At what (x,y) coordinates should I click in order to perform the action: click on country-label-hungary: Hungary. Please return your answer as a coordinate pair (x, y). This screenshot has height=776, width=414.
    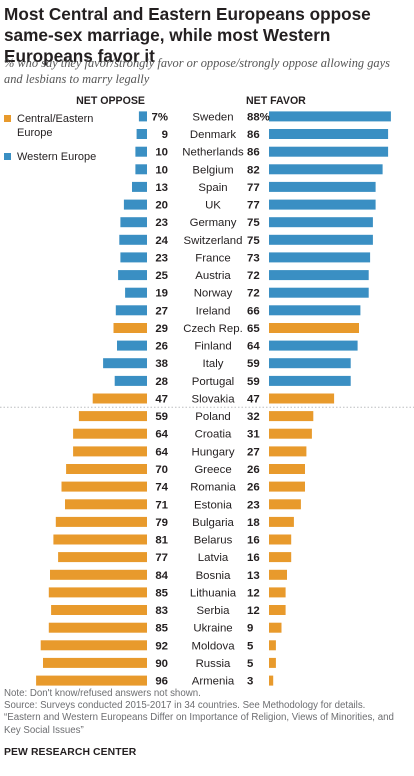
    Looking at the image, I should click on (212, 452).